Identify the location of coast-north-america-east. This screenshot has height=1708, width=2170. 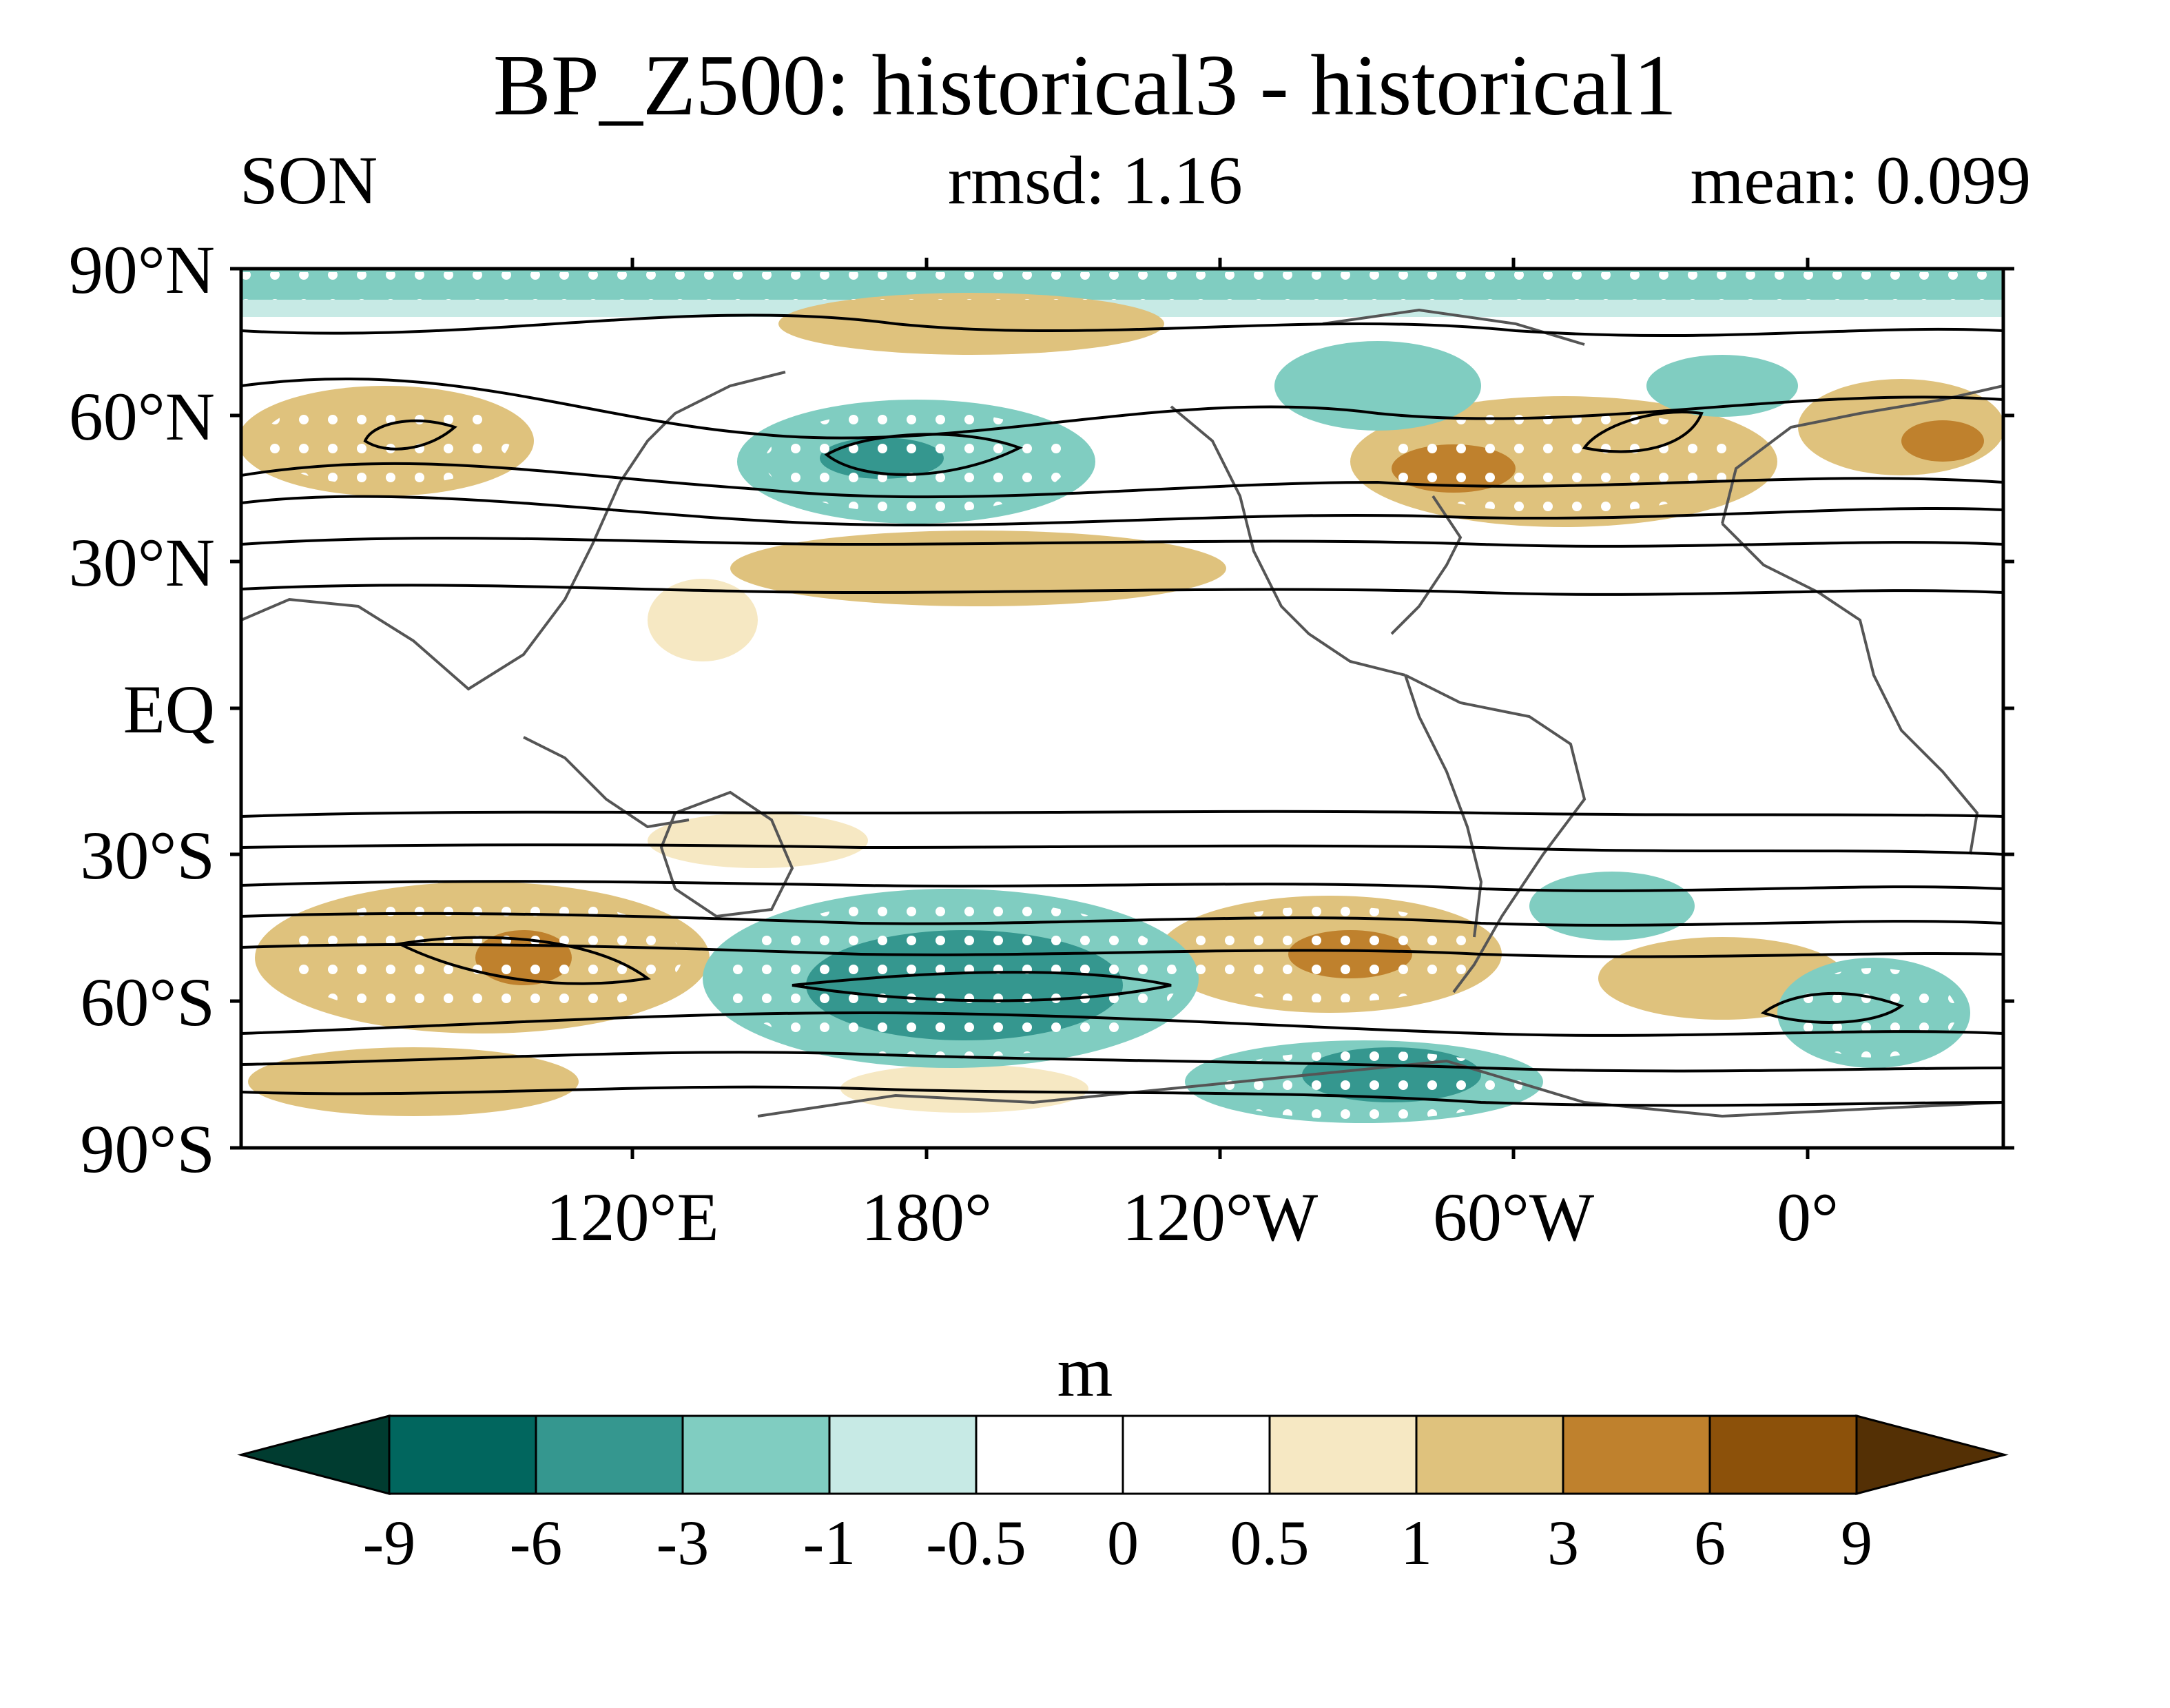
(1427, 565).